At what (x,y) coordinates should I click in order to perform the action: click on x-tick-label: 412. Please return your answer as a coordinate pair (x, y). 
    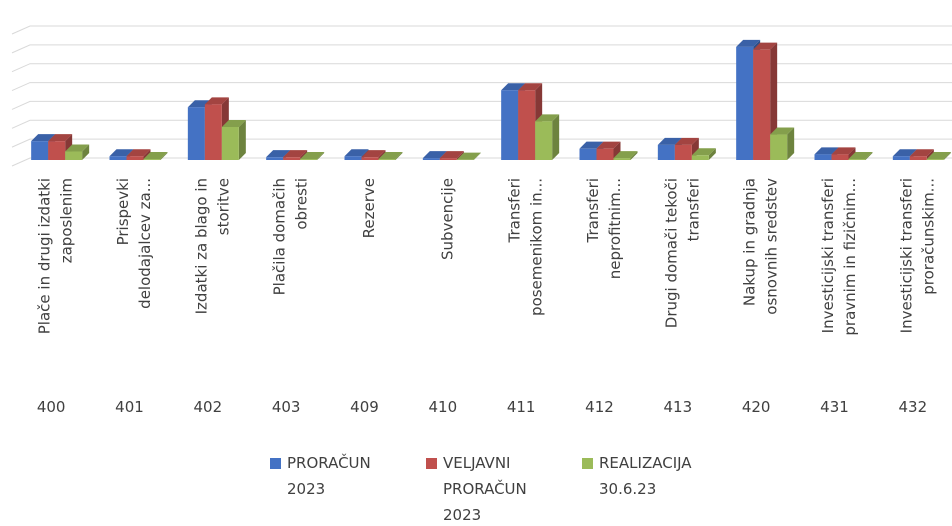
    Looking at the image, I should click on (599, 407).